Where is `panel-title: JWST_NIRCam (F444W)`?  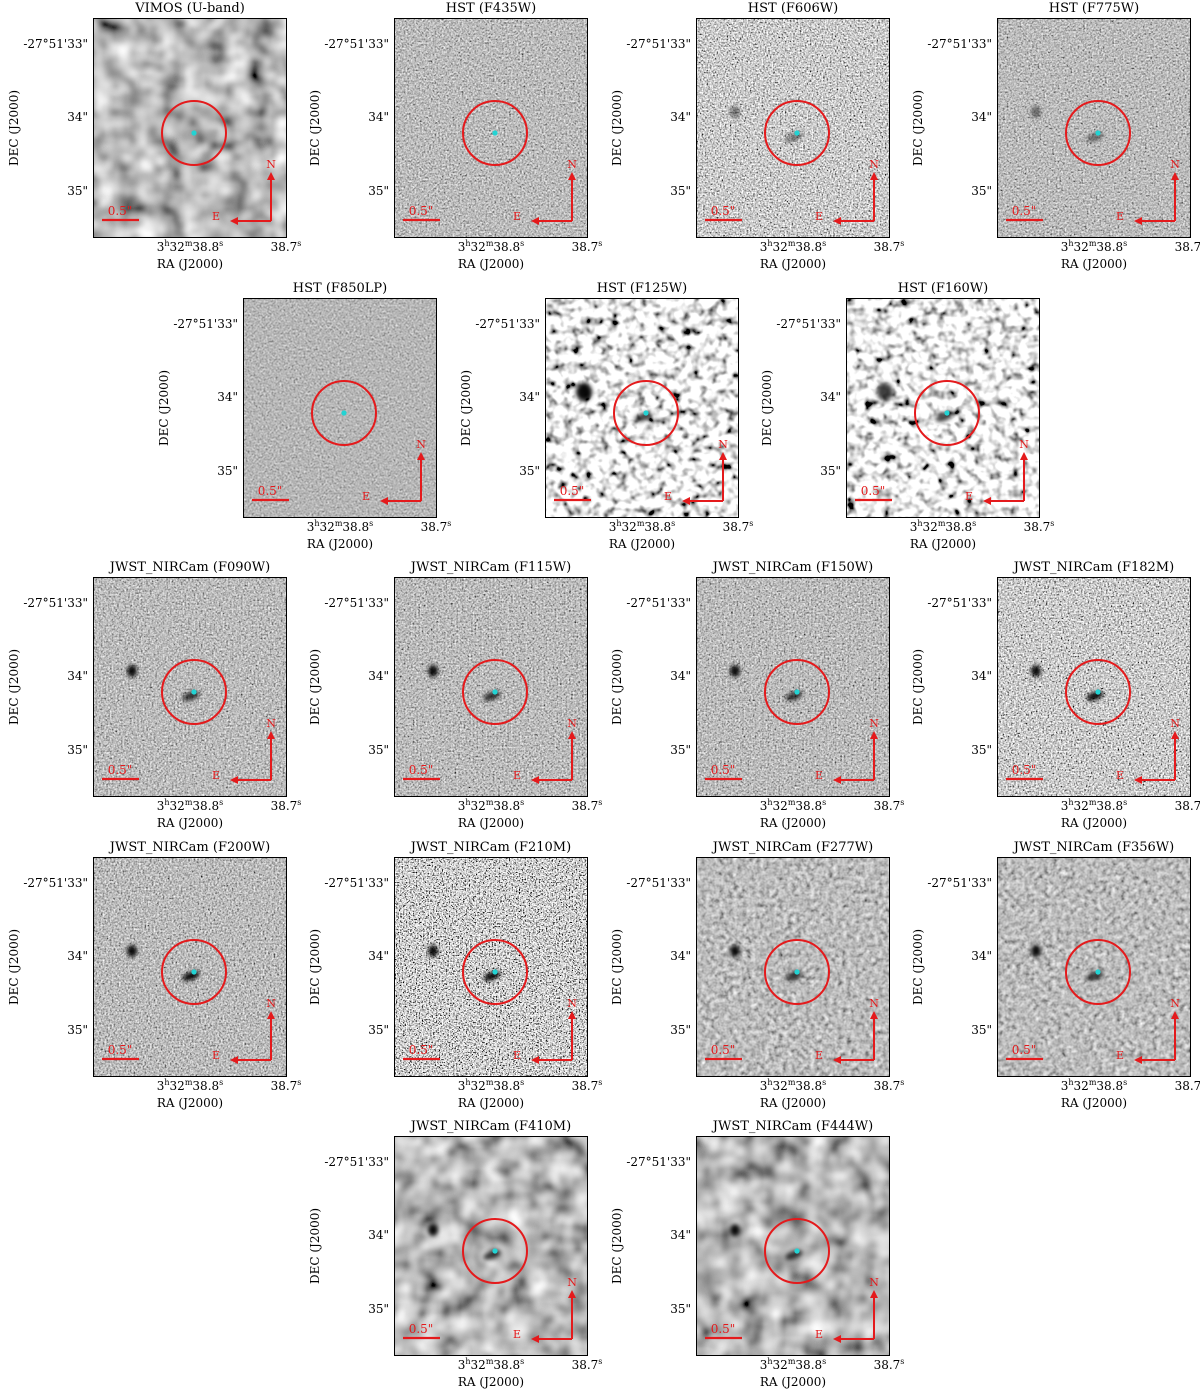
panel-title: JWST_NIRCam (F444W) is located at coordinates (793, 1126).